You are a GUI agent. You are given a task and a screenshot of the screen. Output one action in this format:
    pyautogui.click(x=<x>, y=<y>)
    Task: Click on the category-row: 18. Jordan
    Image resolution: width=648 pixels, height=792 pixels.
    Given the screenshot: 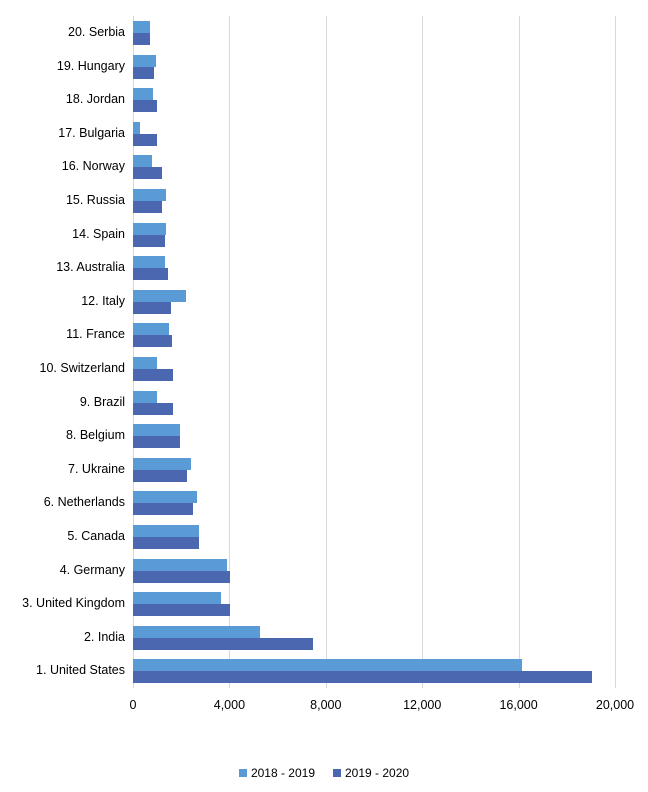 What is the action you would take?
    pyautogui.click(x=340, y=100)
    